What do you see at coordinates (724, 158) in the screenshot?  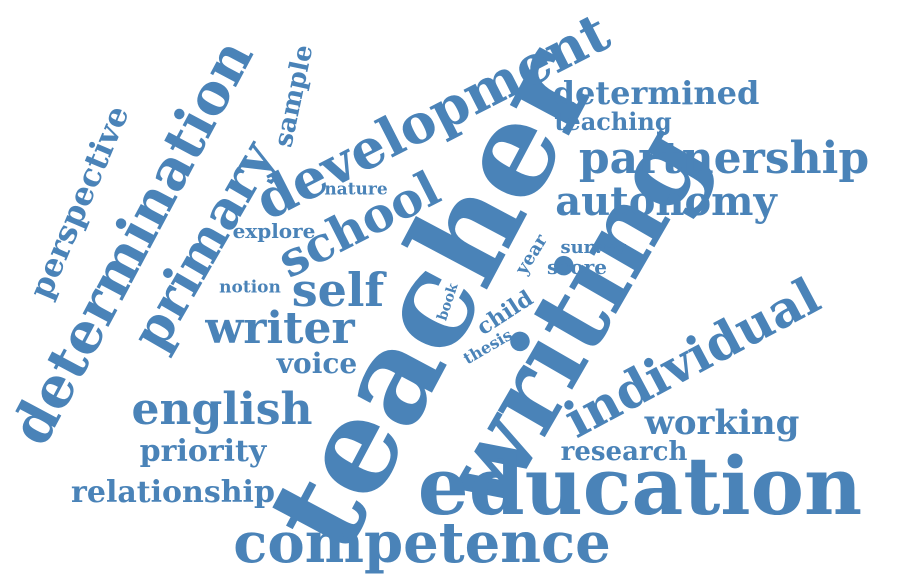 I see `word-partnership: partnership` at bounding box center [724, 158].